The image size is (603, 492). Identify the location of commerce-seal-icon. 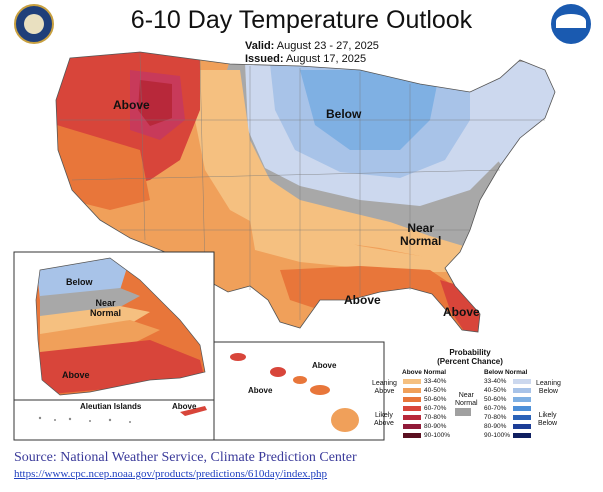
(34, 24).